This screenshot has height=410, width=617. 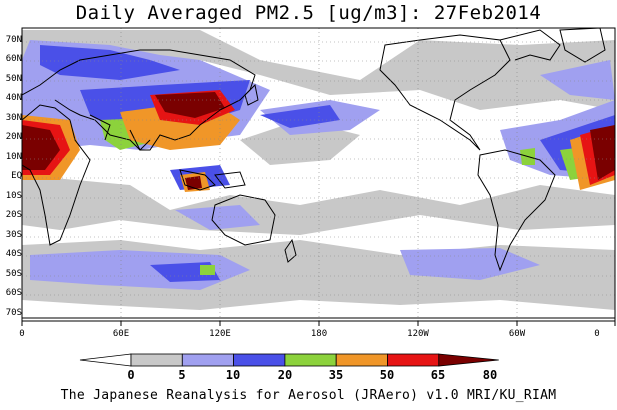 What do you see at coordinates (13, 118) in the screenshot?
I see `lat-label: 30N` at bounding box center [13, 118].